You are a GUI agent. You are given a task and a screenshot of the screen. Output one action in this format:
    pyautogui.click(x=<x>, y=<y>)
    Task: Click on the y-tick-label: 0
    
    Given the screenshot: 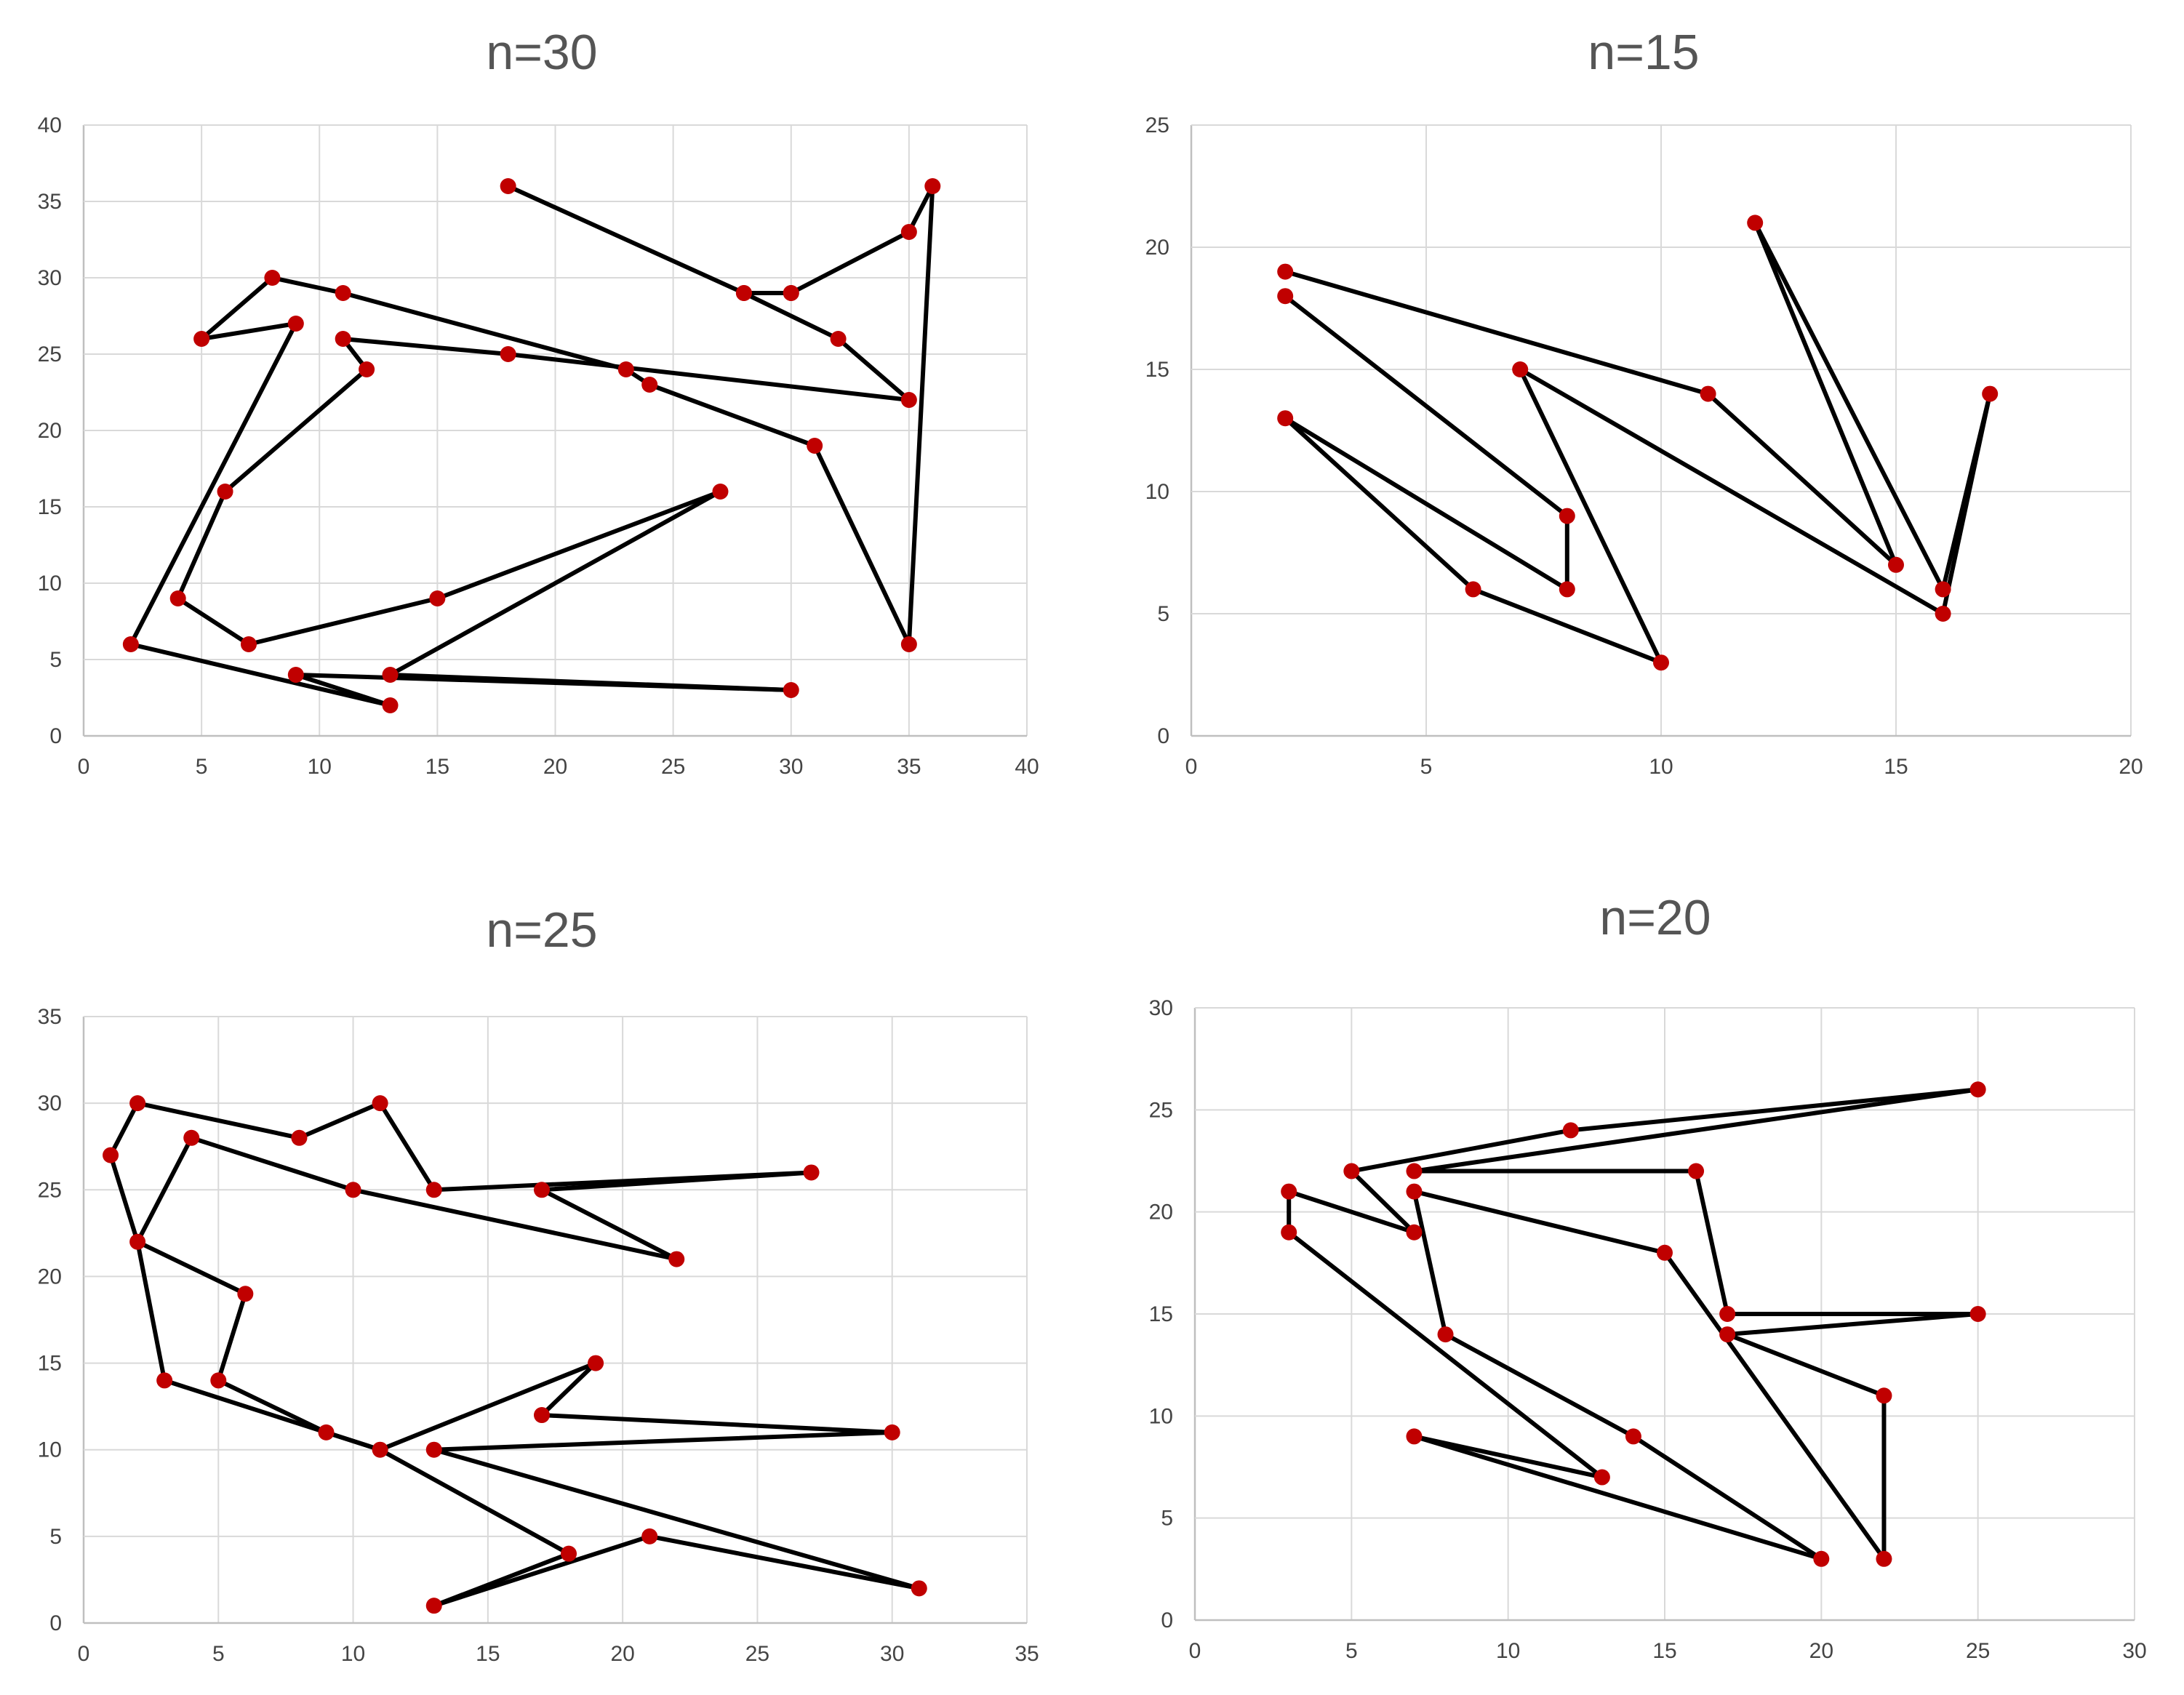 What is the action you would take?
    pyautogui.click(x=55, y=736)
    